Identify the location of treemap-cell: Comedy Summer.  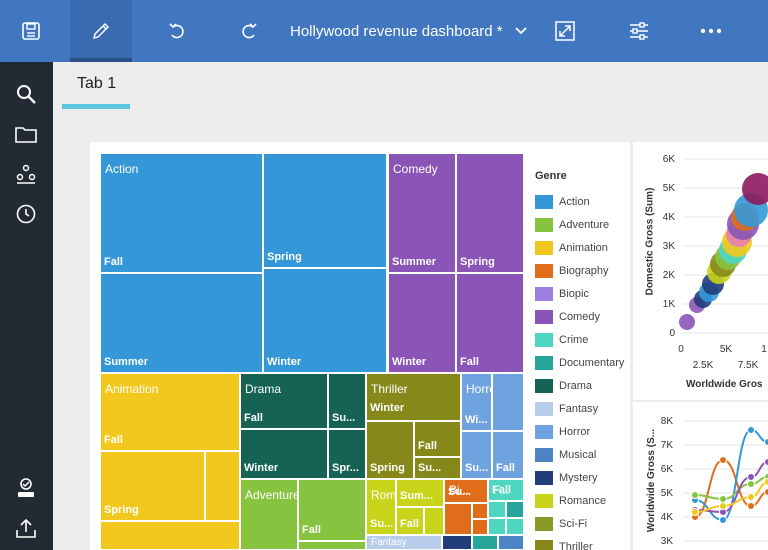
(422, 213).